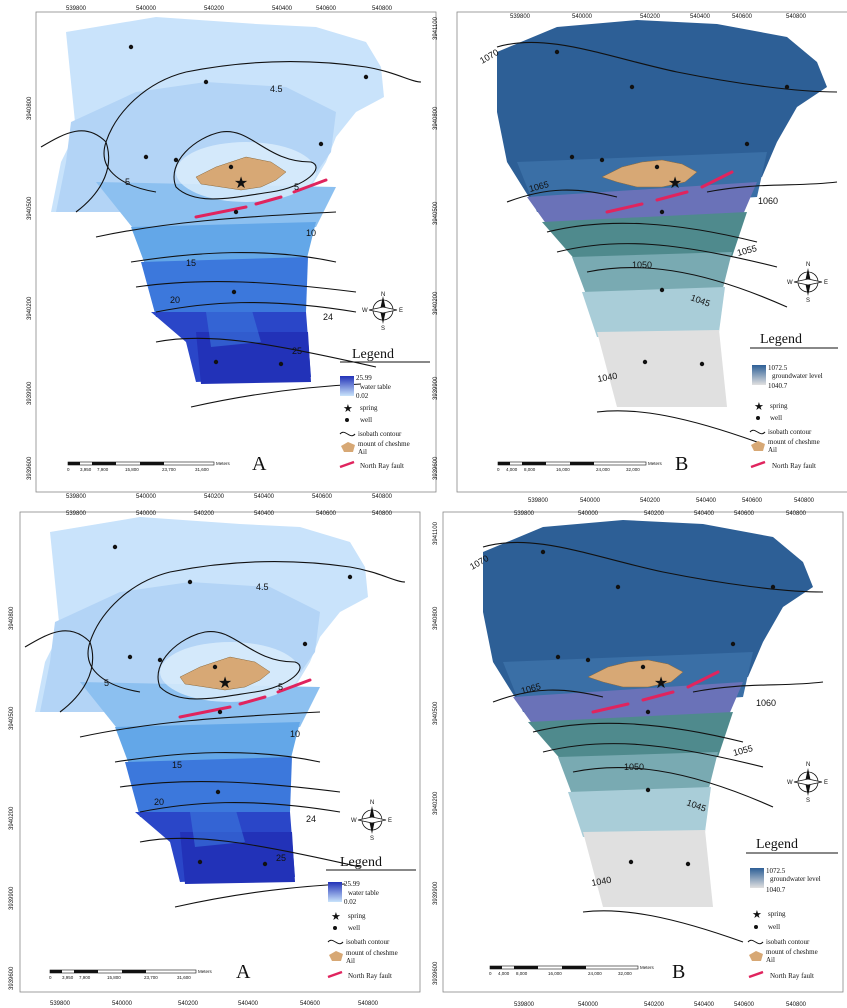  Describe the element at coordinates (295, 734) in the screenshot. I see `contour-label: 10` at that location.